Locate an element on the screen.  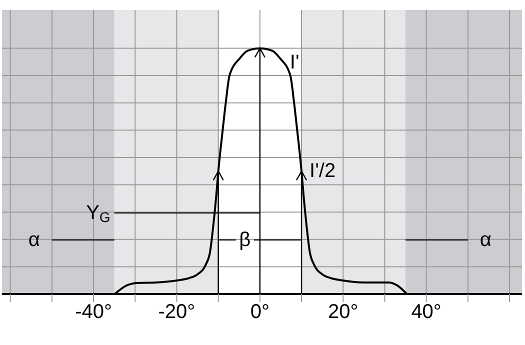
annotation: Y$_{G}$ is located at coordinates (98, 213).